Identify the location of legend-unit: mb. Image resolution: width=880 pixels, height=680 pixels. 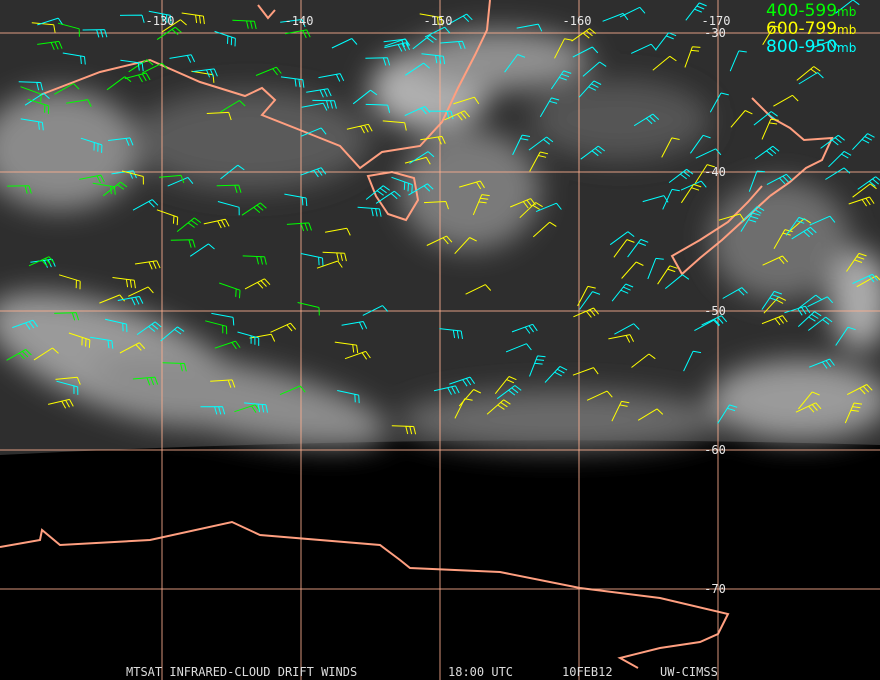
(846, 48).